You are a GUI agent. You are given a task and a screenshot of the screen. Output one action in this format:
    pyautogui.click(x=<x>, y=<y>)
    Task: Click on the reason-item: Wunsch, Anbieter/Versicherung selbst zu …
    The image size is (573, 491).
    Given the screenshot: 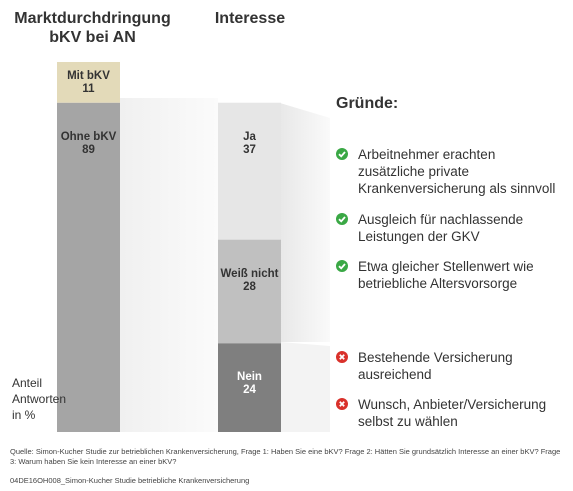 What is the action you would take?
    pyautogui.click(x=449, y=413)
    